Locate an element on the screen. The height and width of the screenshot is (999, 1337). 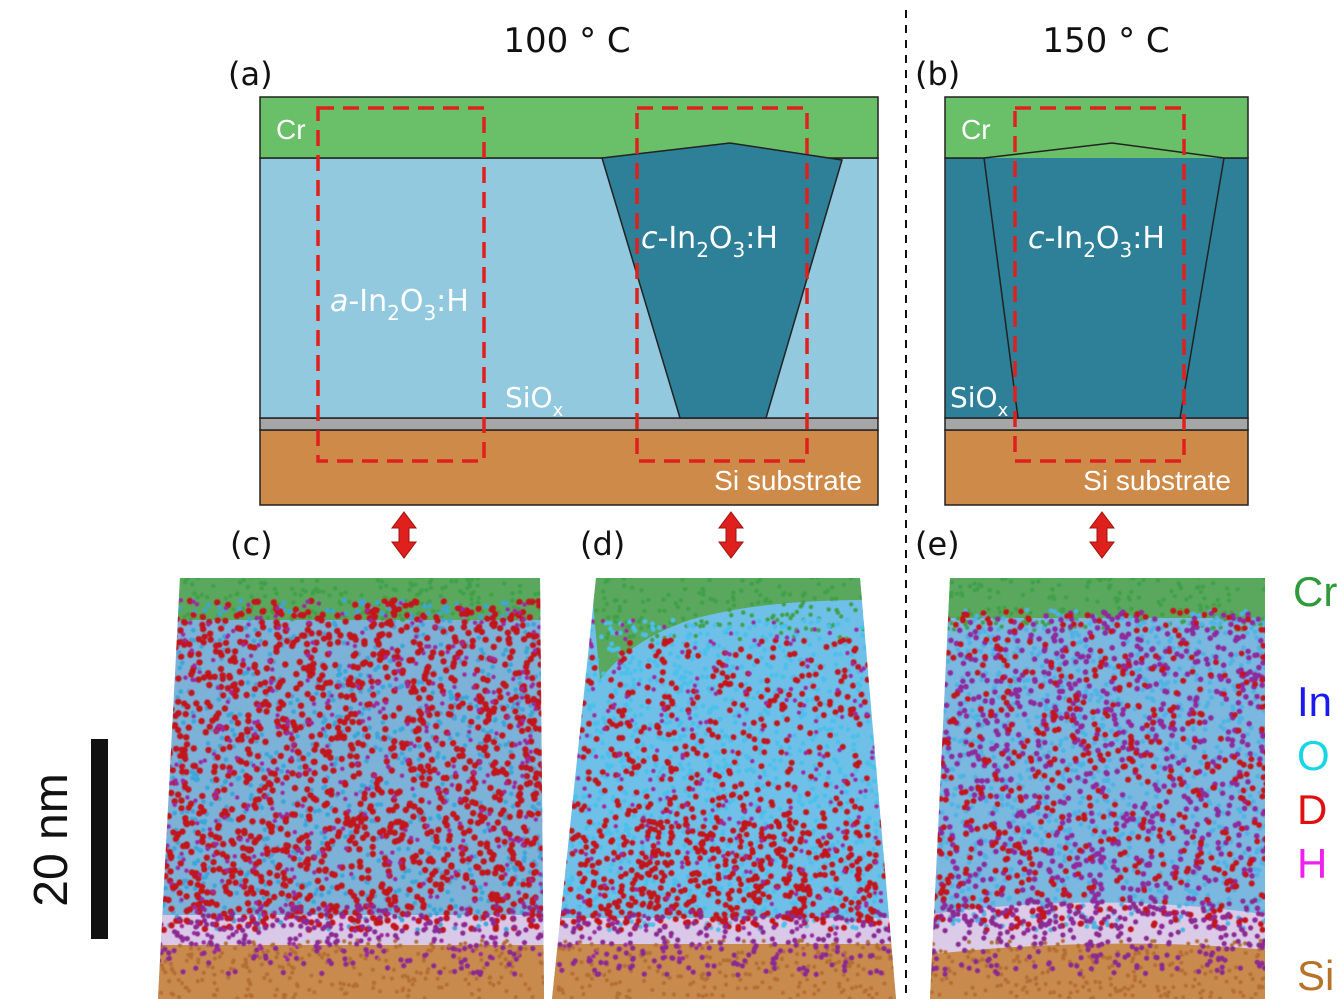
roi-box-crystalline-b is located at coordinates (1099, 284).